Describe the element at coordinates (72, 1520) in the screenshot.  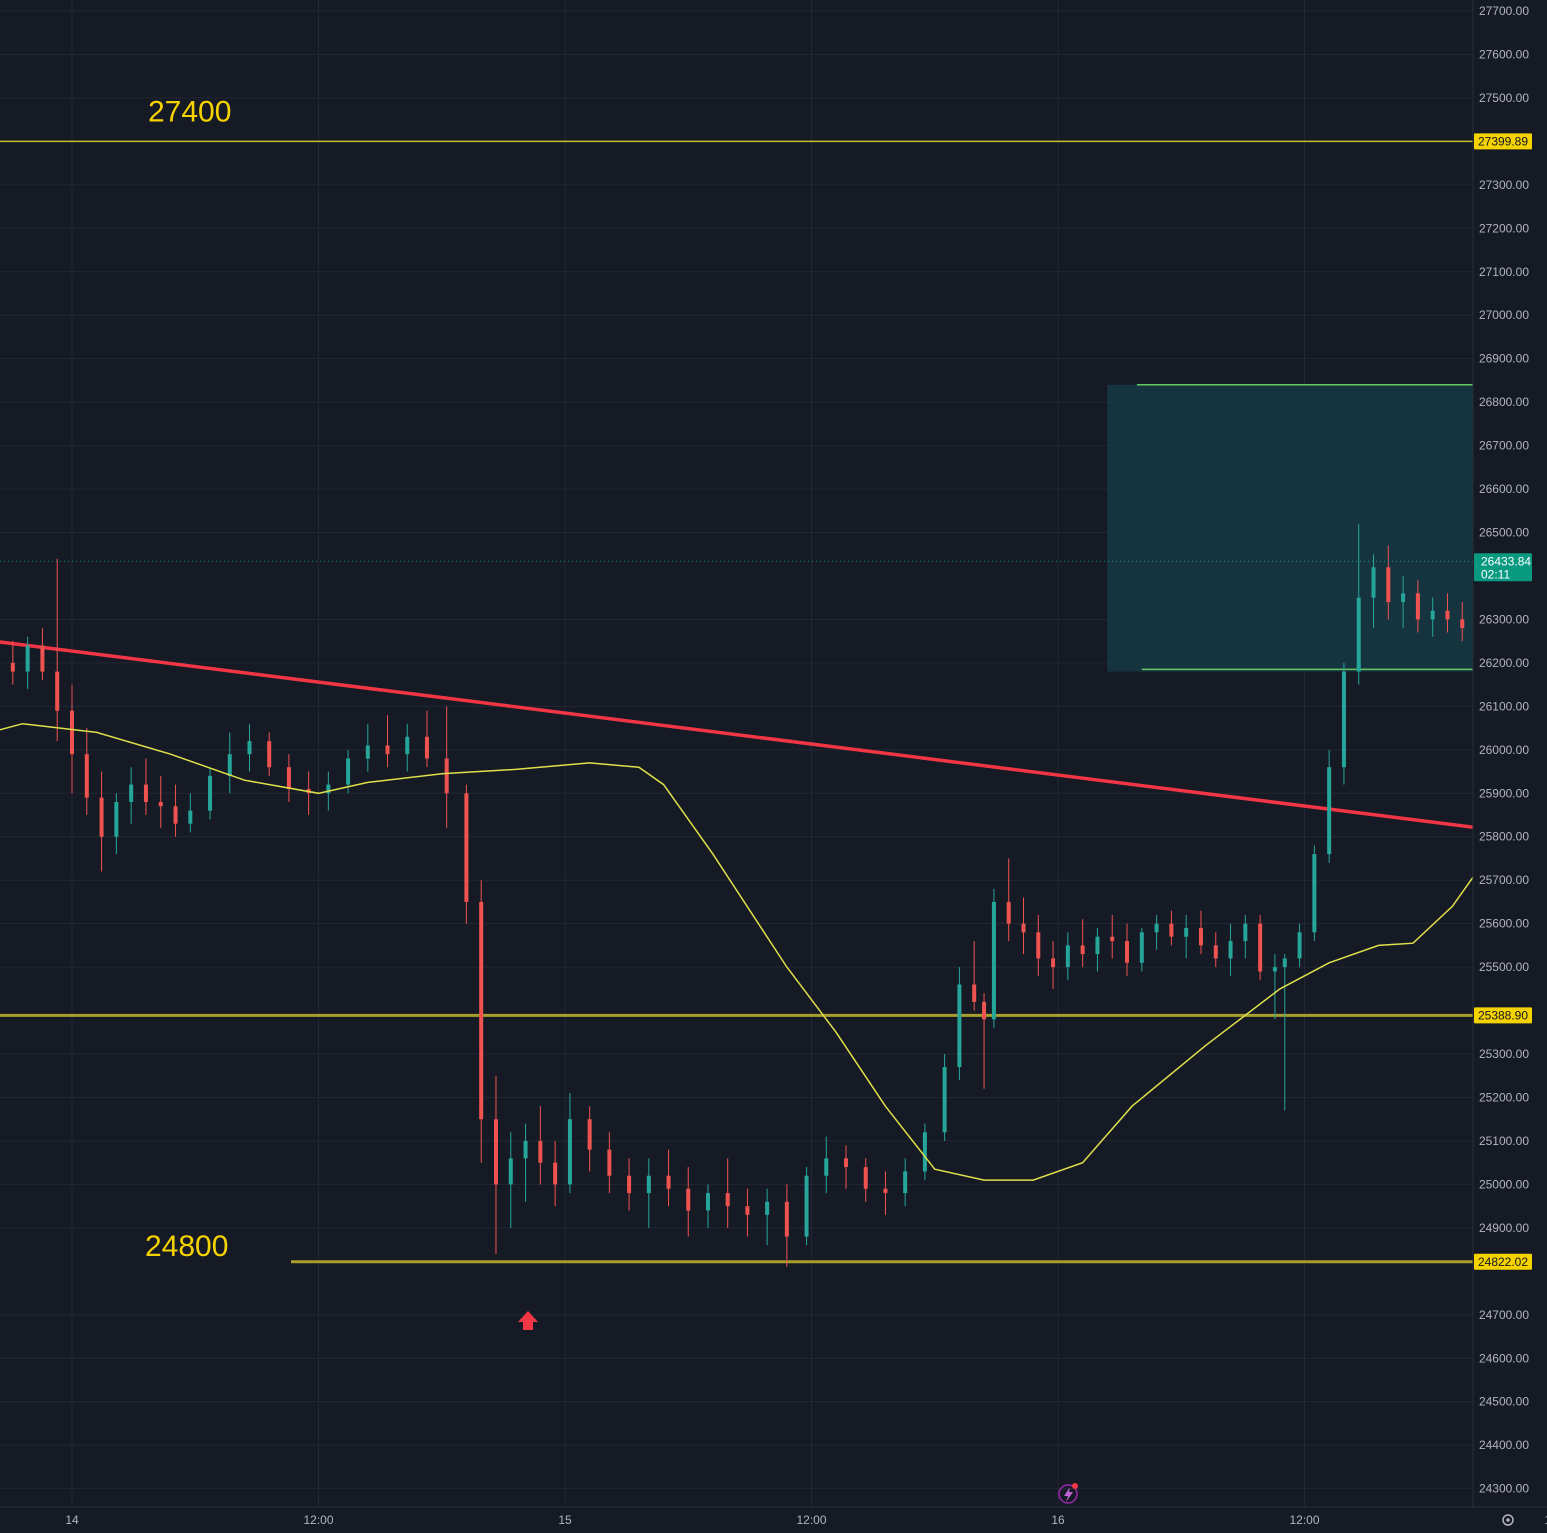
I see `x-tick-label: 14` at that location.